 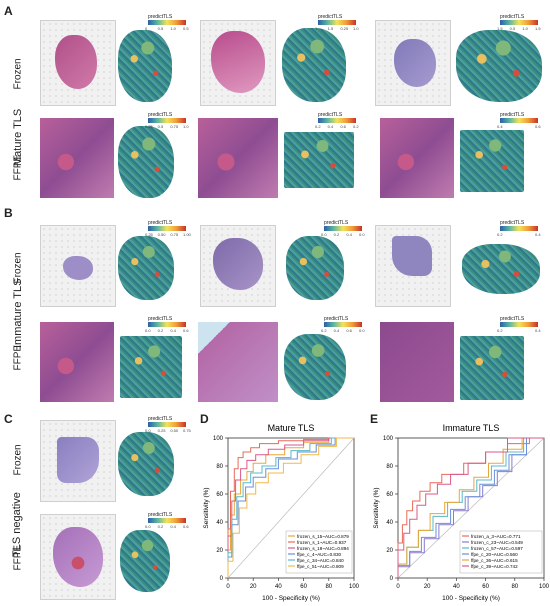 What do you see at coordinates (494, 560) in the screenshot?
I see `legend-entry: ffpe_c_36~AUC=0.615` at bounding box center [494, 560].